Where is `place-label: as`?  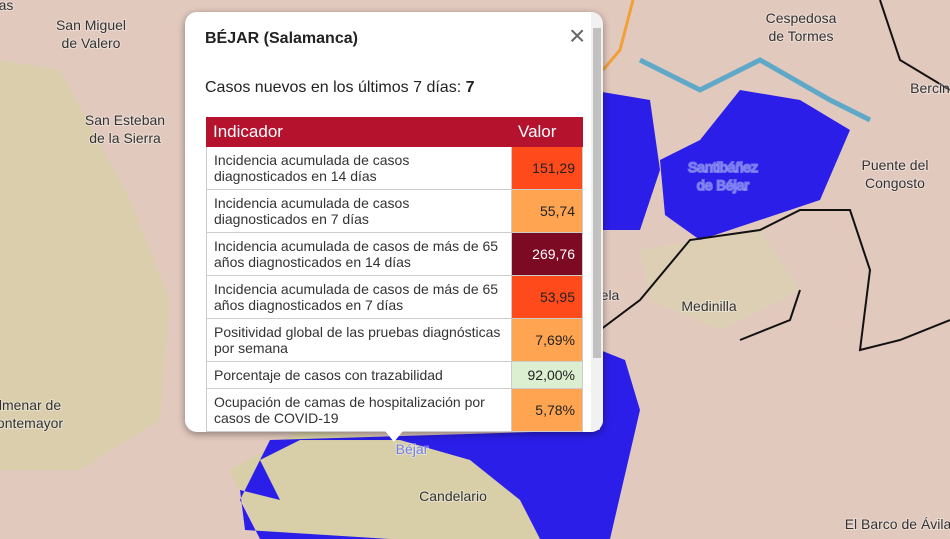 place-label: as is located at coordinates (6, 6).